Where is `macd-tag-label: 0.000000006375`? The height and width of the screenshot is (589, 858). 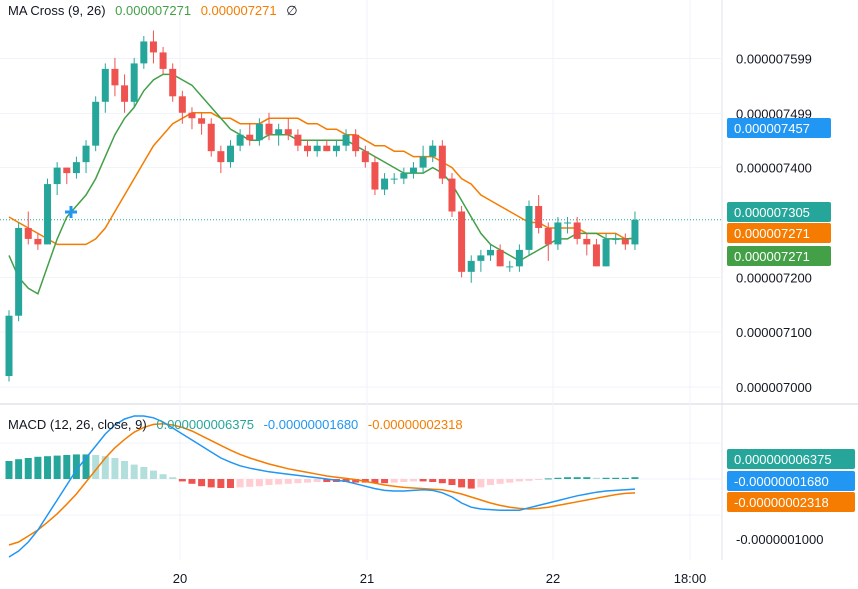 macd-tag-label: 0.000000006375 is located at coordinates (783, 459).